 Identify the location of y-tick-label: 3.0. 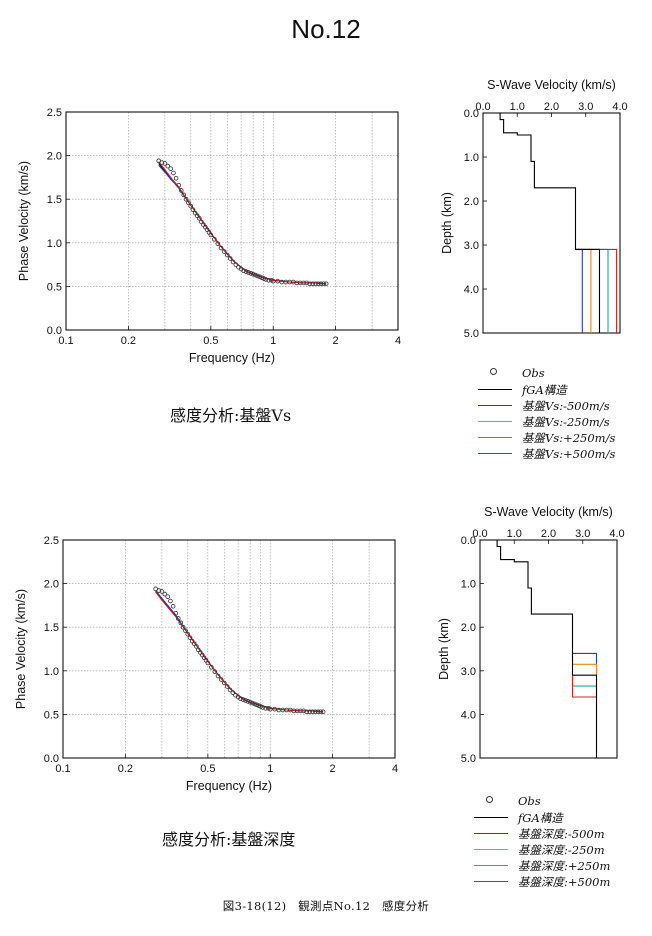
(471, 246).